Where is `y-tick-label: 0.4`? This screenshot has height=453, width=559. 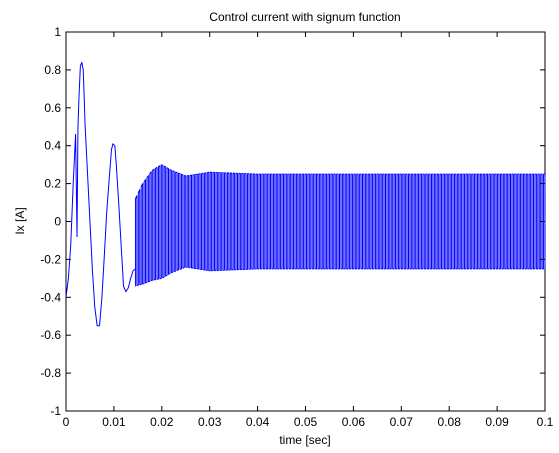
y-tick-label: 0.4 is located at coordinates (52, 146).